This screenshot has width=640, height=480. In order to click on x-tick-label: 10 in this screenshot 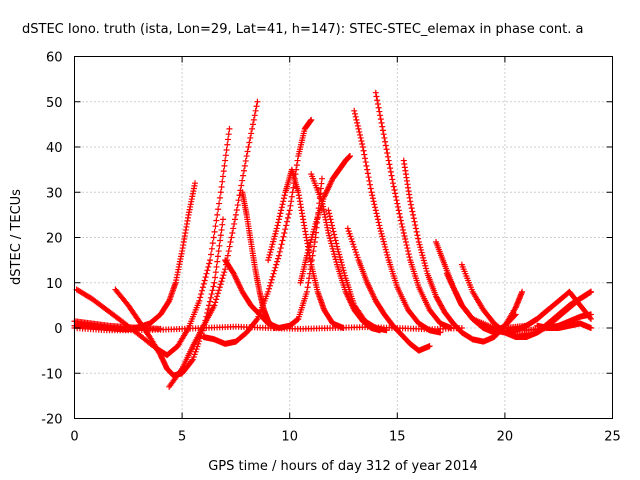, I will do `click(289, 437)`.